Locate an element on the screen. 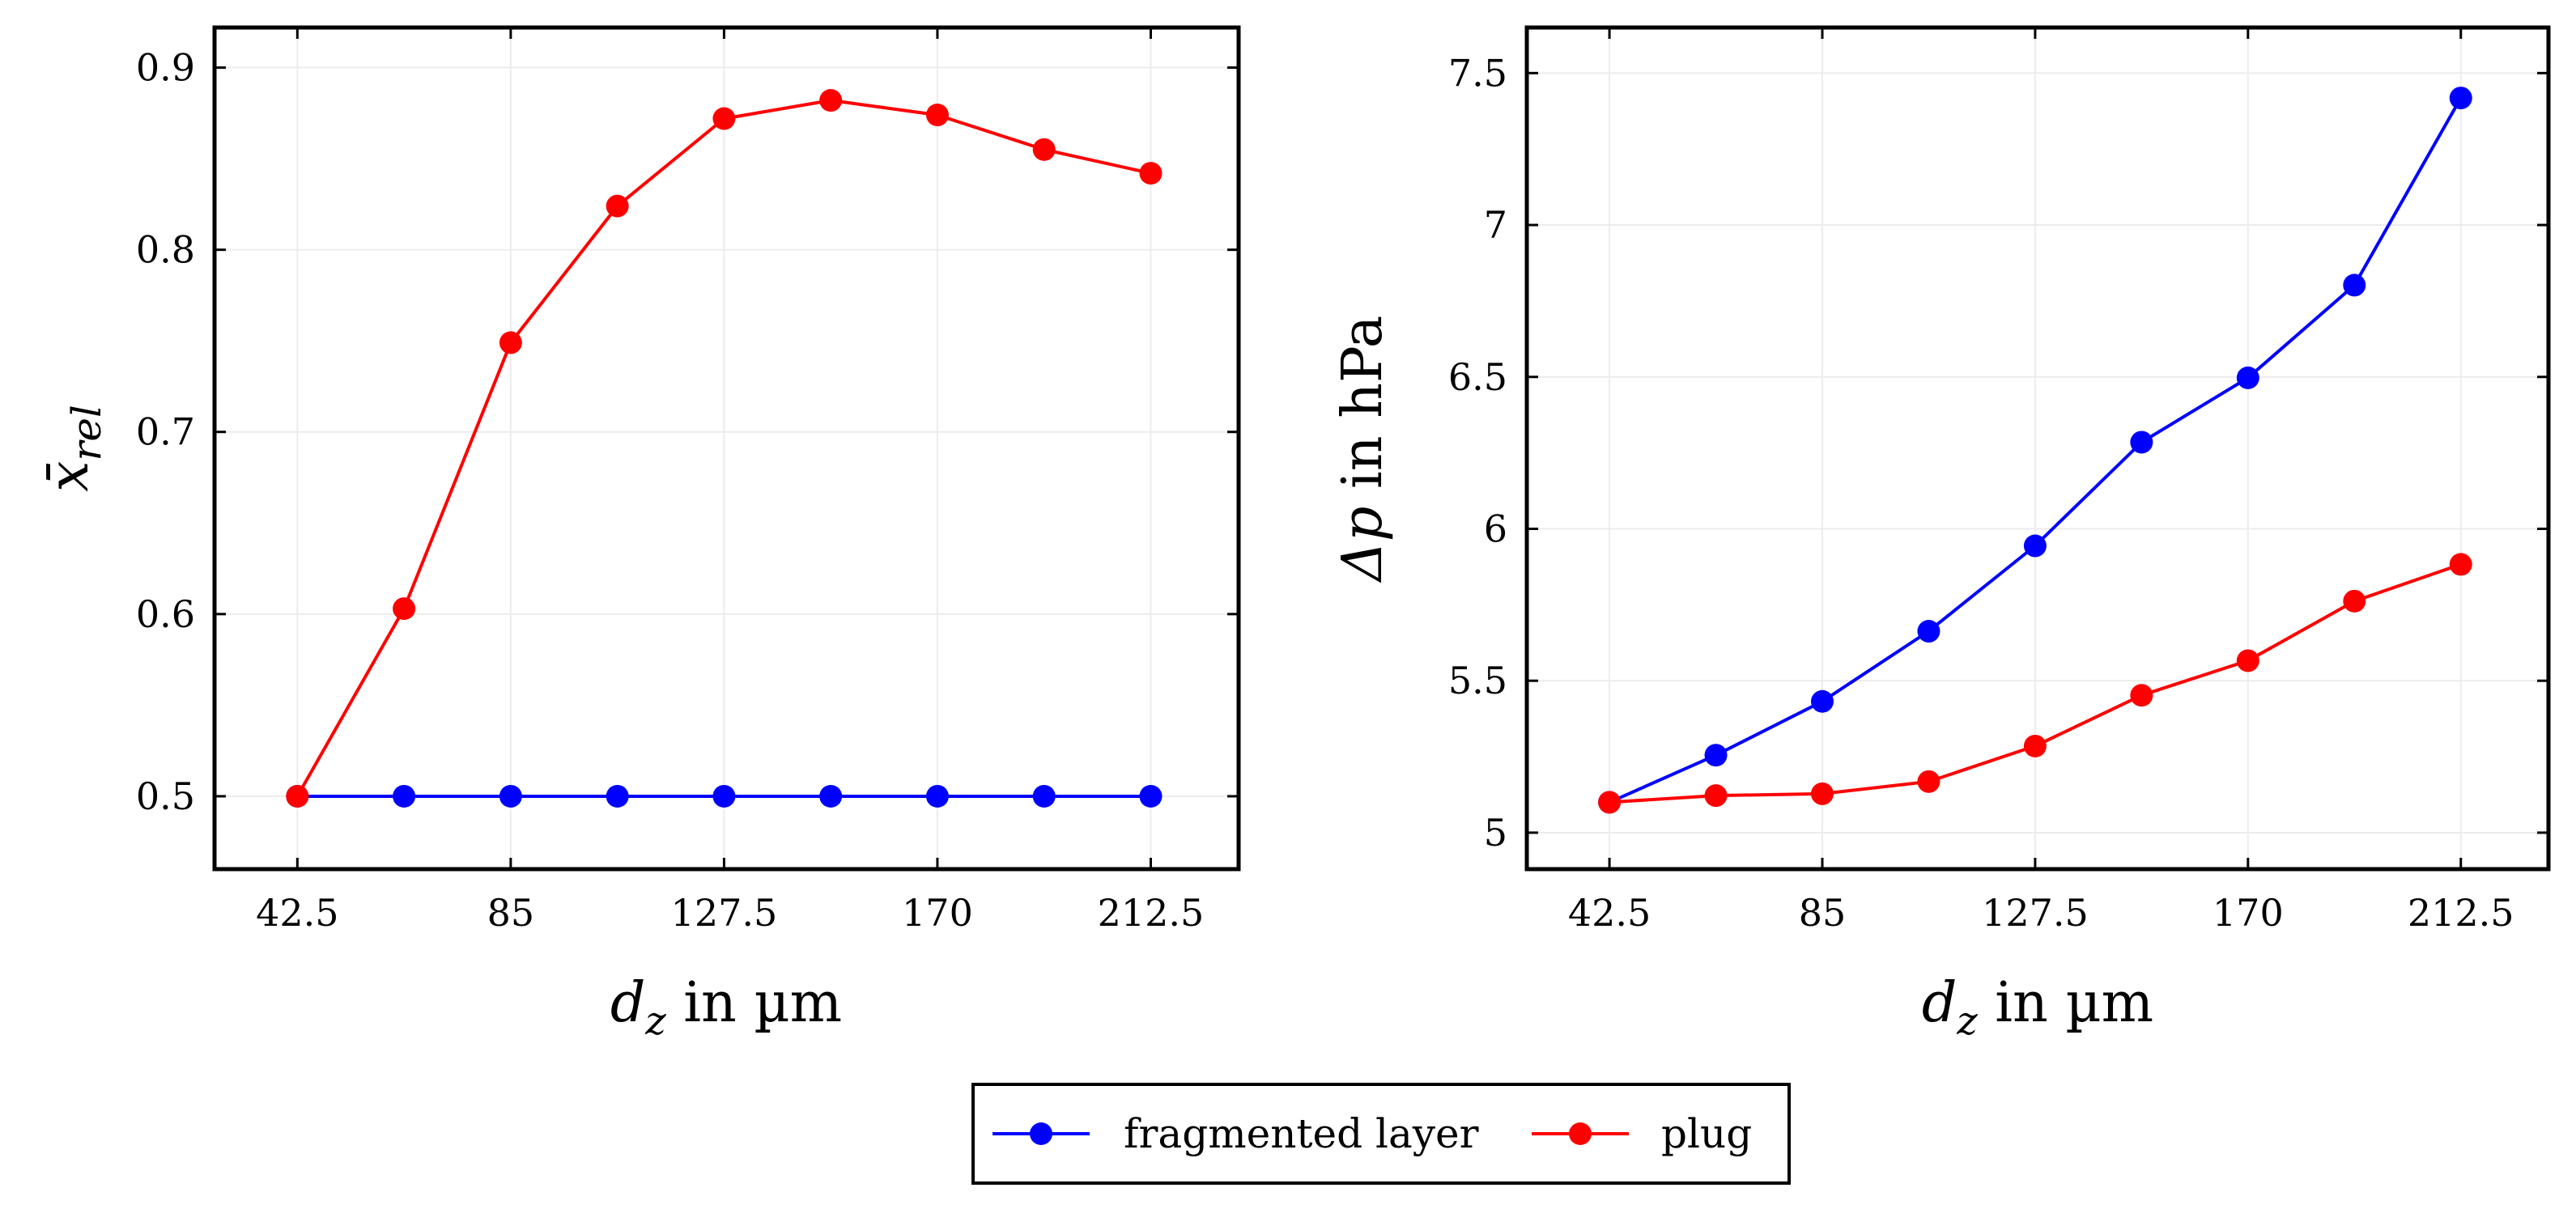 The width and height of the screenshot is (2576, 1209). legend: fragmented layer plug is located at coordinates (1381, 1134).